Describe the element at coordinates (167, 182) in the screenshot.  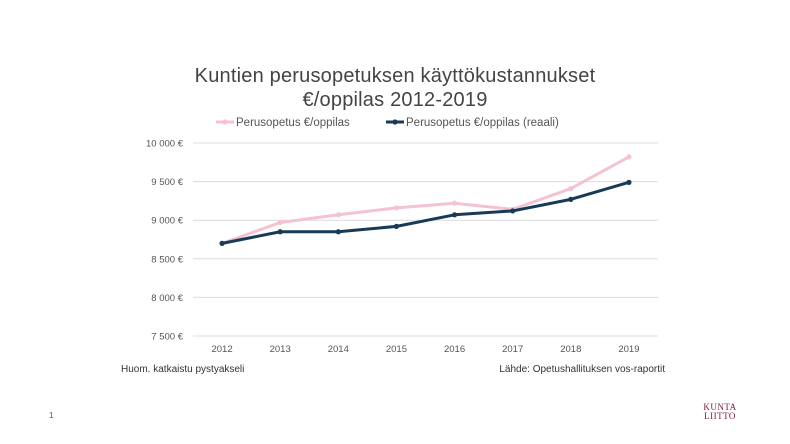
I see `y-tick-label: 9 500 €` at that location.